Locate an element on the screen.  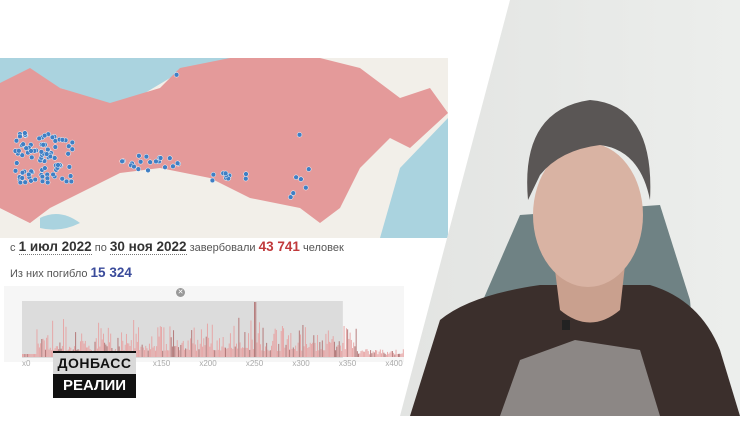
logo-line1: ДОНБАСС is located at coordinates (94, 362).